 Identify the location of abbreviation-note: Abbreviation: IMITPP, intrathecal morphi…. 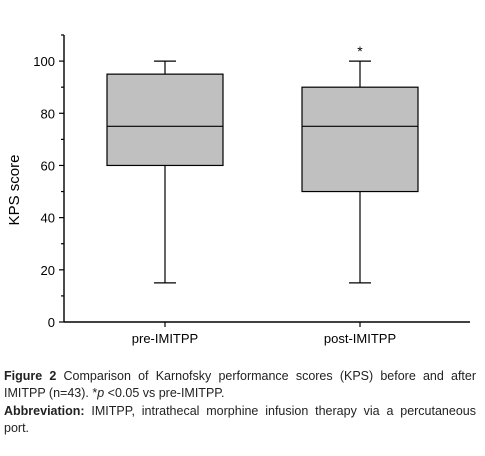
(240, 420).